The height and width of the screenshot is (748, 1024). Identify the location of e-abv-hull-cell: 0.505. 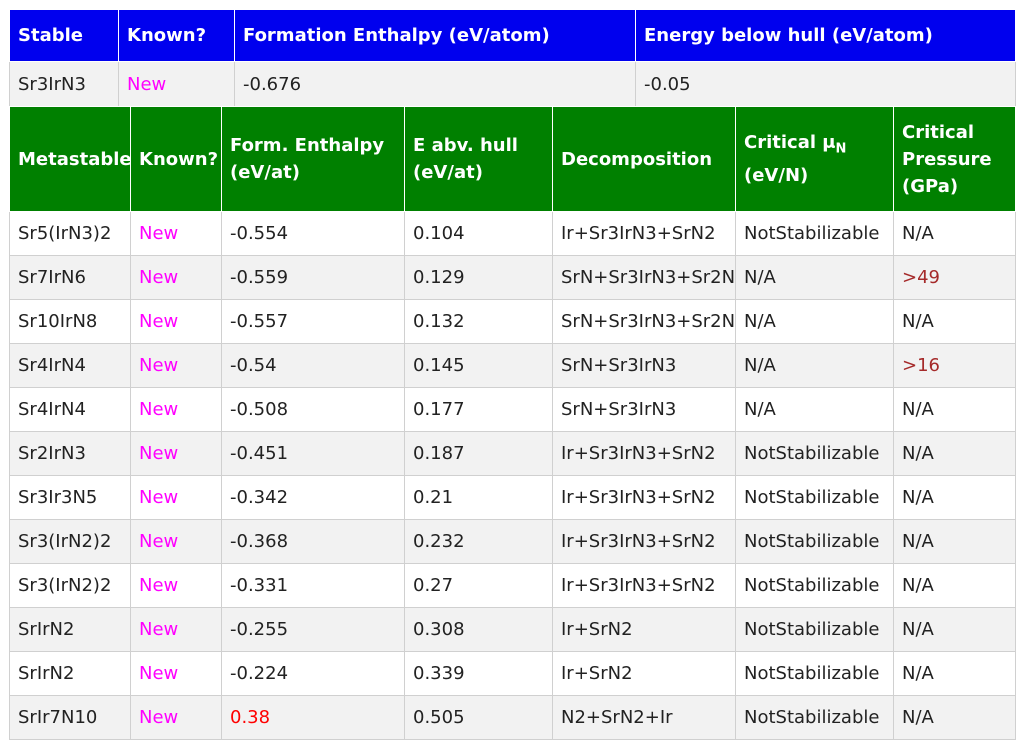
(478, 717).